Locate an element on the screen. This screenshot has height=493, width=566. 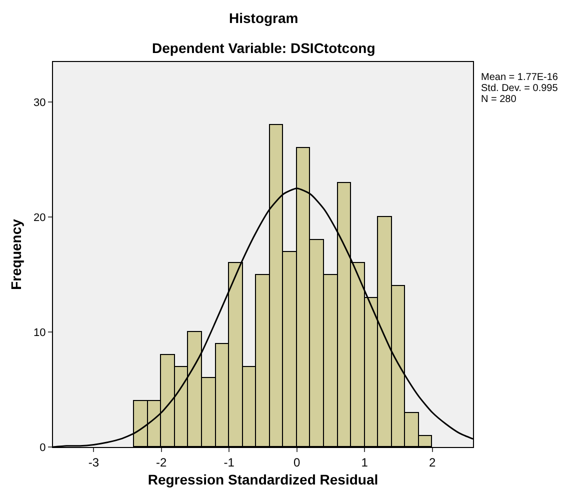
y-tick-label: 30 is located at coordinates (40, 103).